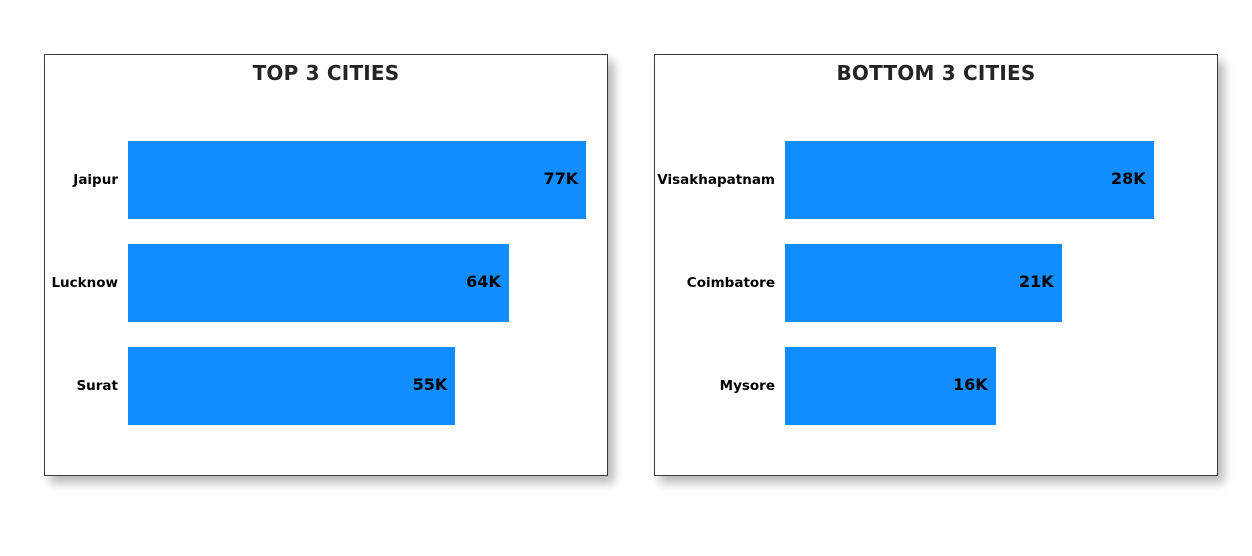  Describe the element at coordinates (561, 178) in the screenshot. I see `value-label: 77K` at that location.